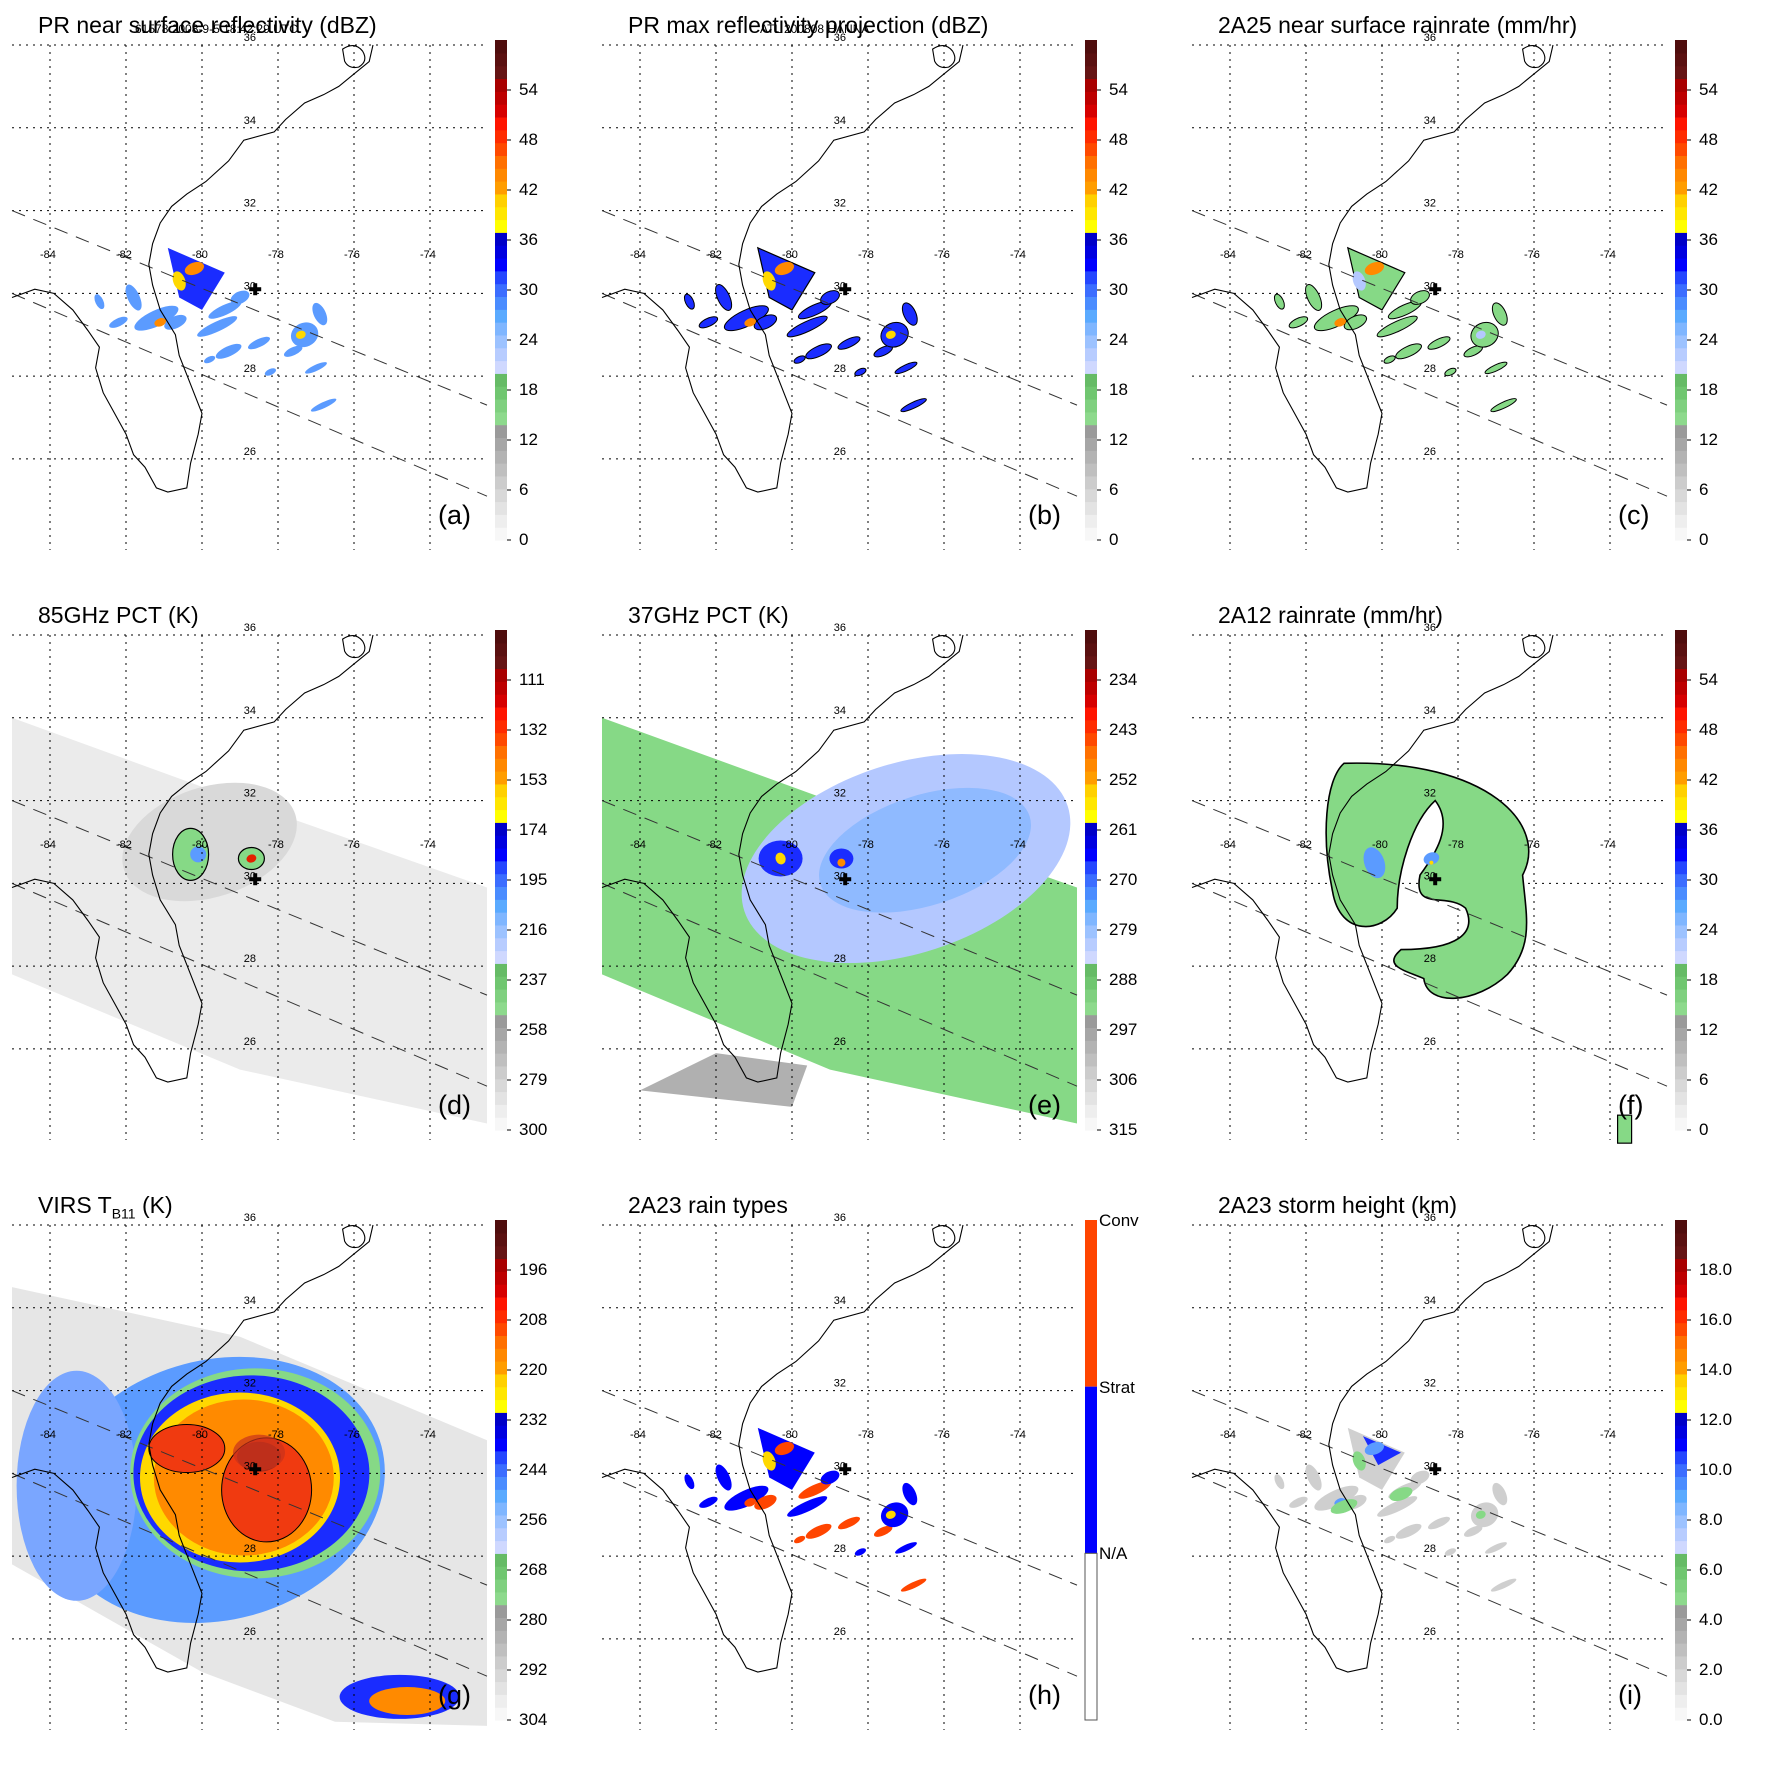 This screenshot has height=1771, width=1771. What do you see at coordinates (1430, 1218) in the screenshot?
I see `lat-tick-label: 36` at bounding box center [1430, 1218].